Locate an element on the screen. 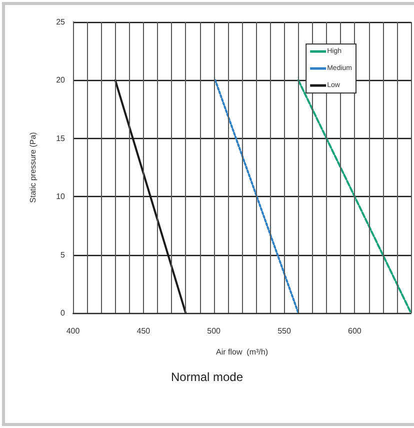 The width and height of the screenshot is (414, 428). y-axis-title: Static pressure (Pa) is located at coordinates (33, 167).